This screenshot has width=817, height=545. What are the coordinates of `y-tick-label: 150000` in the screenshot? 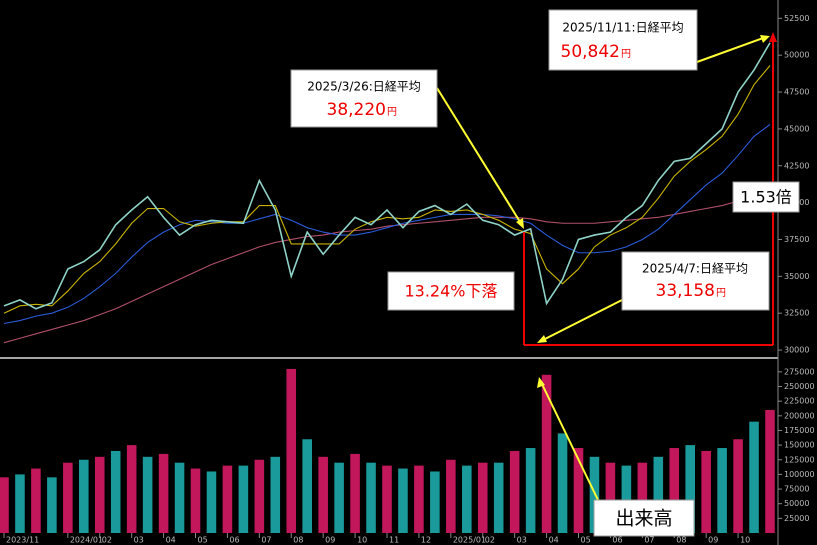 It's located at (799, 445).